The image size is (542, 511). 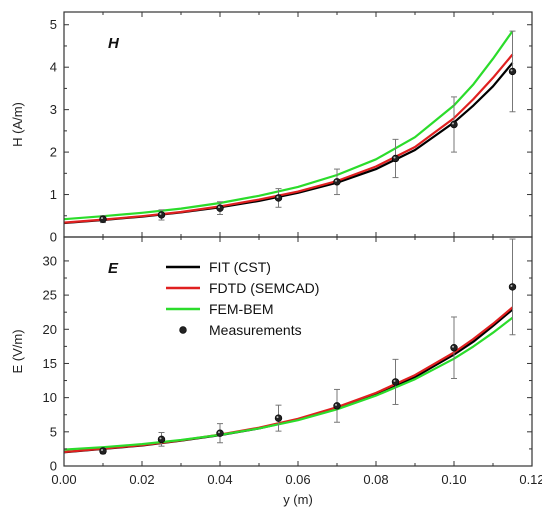 I want to click on y-tick-label: 20, so click(x=50, y=329).